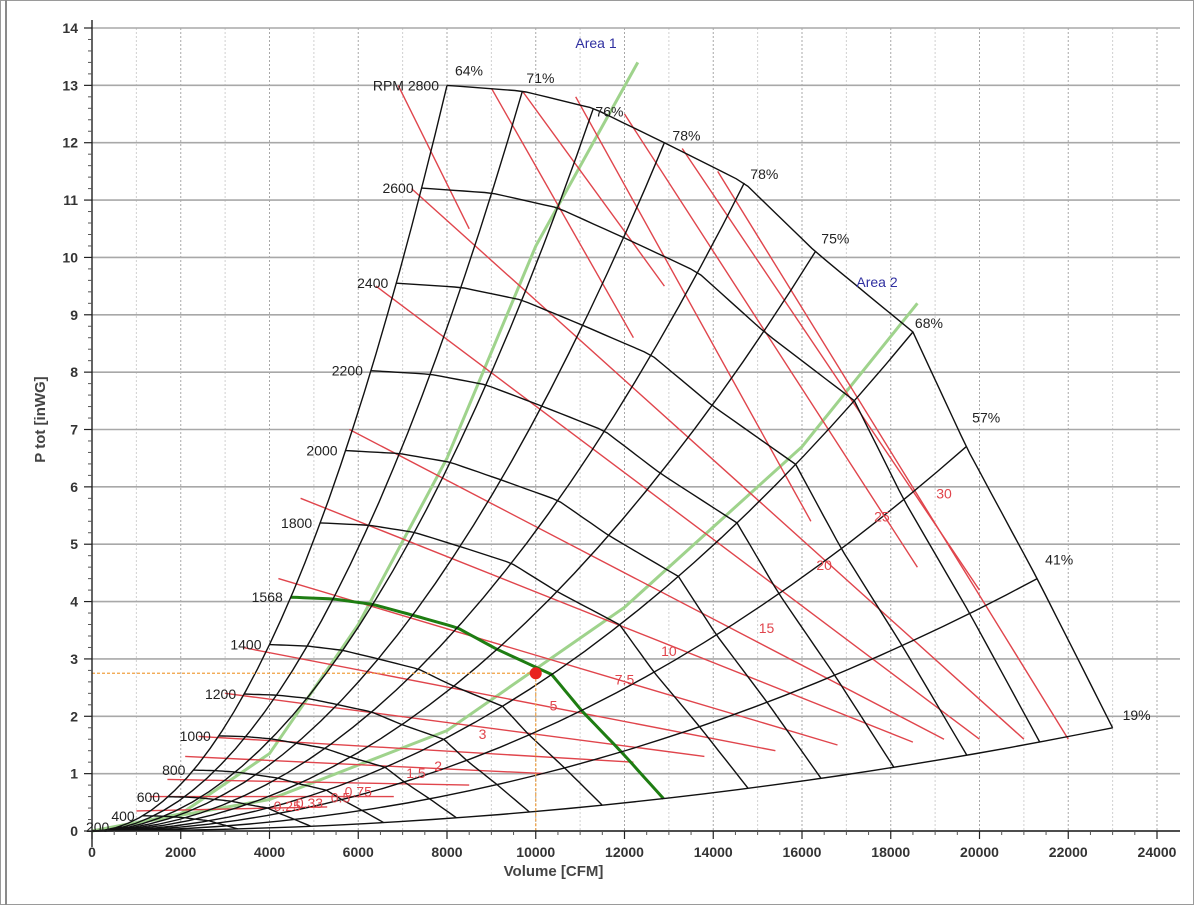 The height and width of the screenshot is (905, 1194). I want to click on efficiency-label: 75%, so click(835, 239).